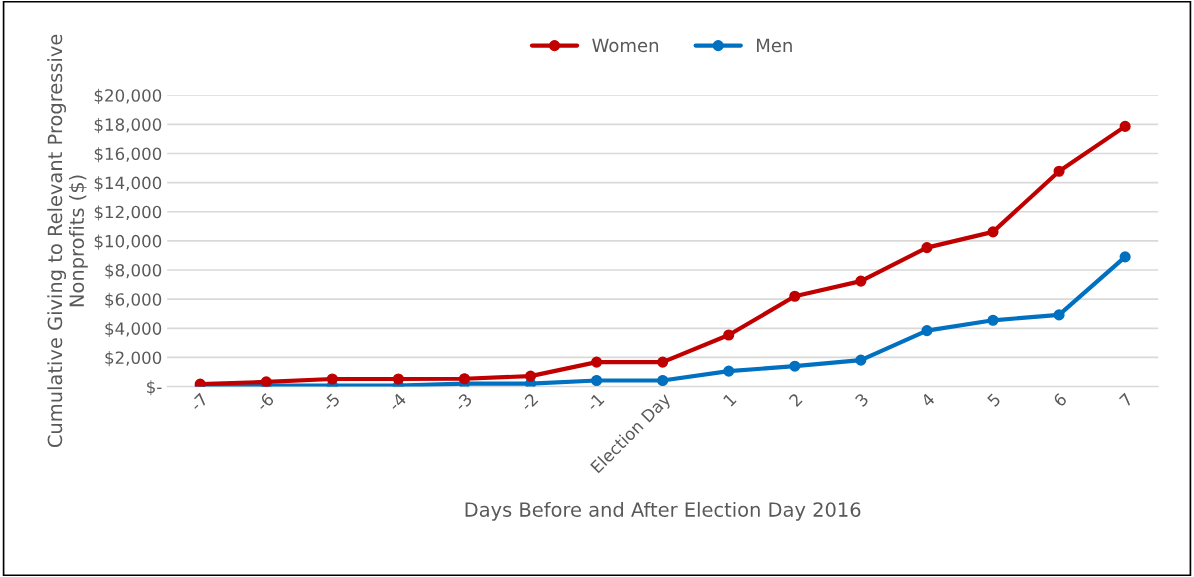 The image size is (1194, 577). I want to click on y-tick-label: $8,000, so click(133, 271).